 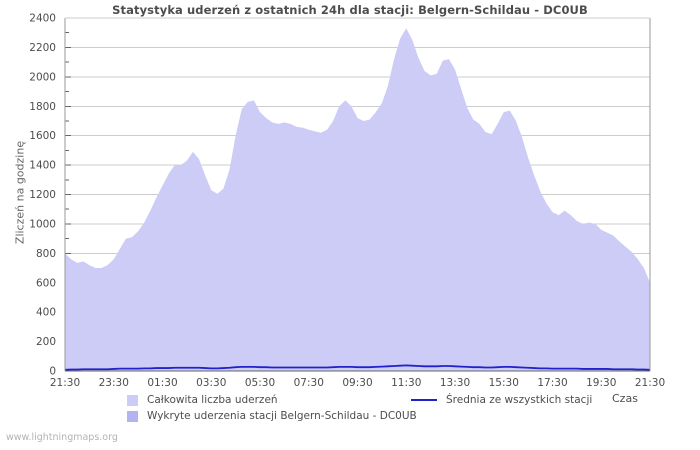 I want to click on svg-text: 2200, so click(x=42, y=48).